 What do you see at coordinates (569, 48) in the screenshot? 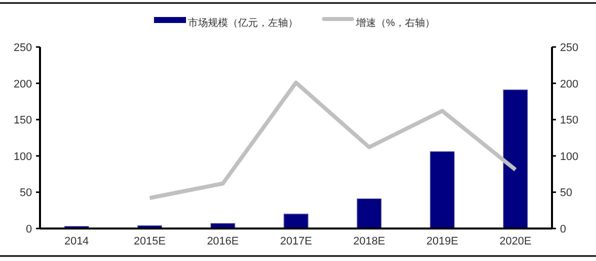
I see `y2-tick-label: 250` at bounding box center [569, 48].